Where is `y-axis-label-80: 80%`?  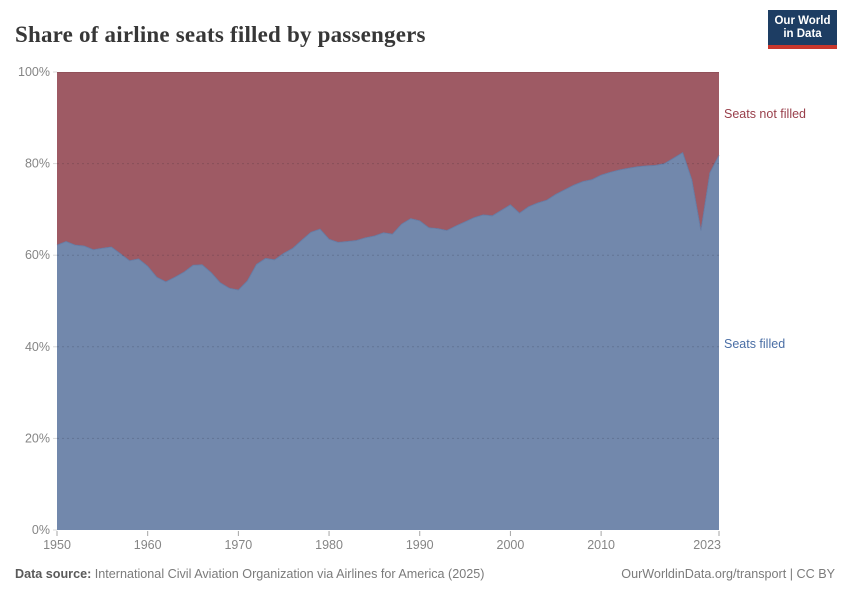 y-axis-label-80: 80% is located at coordinates (37, 164).